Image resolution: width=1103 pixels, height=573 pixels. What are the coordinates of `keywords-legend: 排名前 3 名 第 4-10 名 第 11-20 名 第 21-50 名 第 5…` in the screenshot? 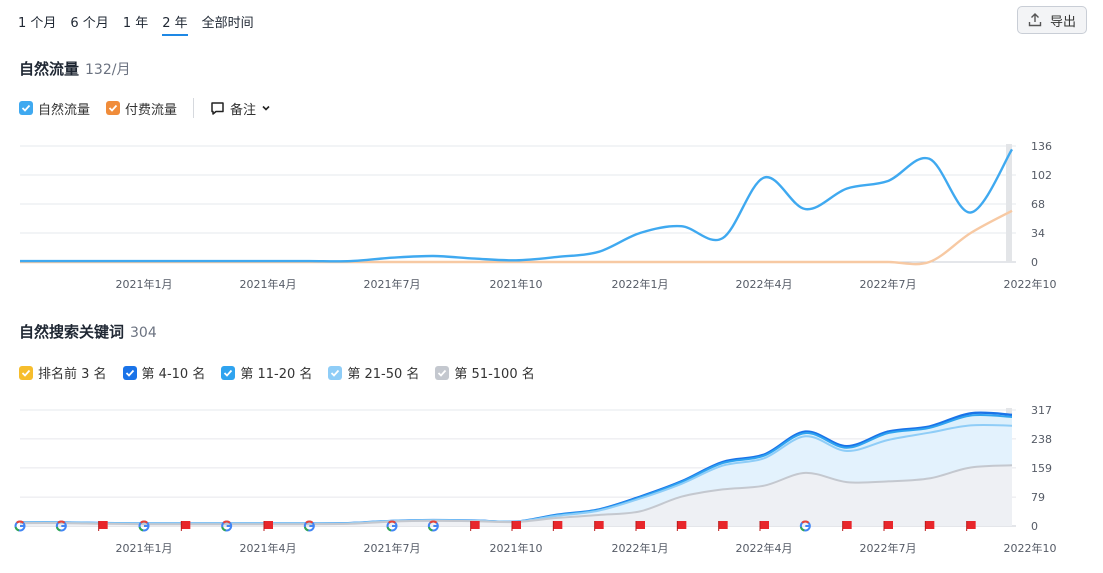 It's located at (285, 372).